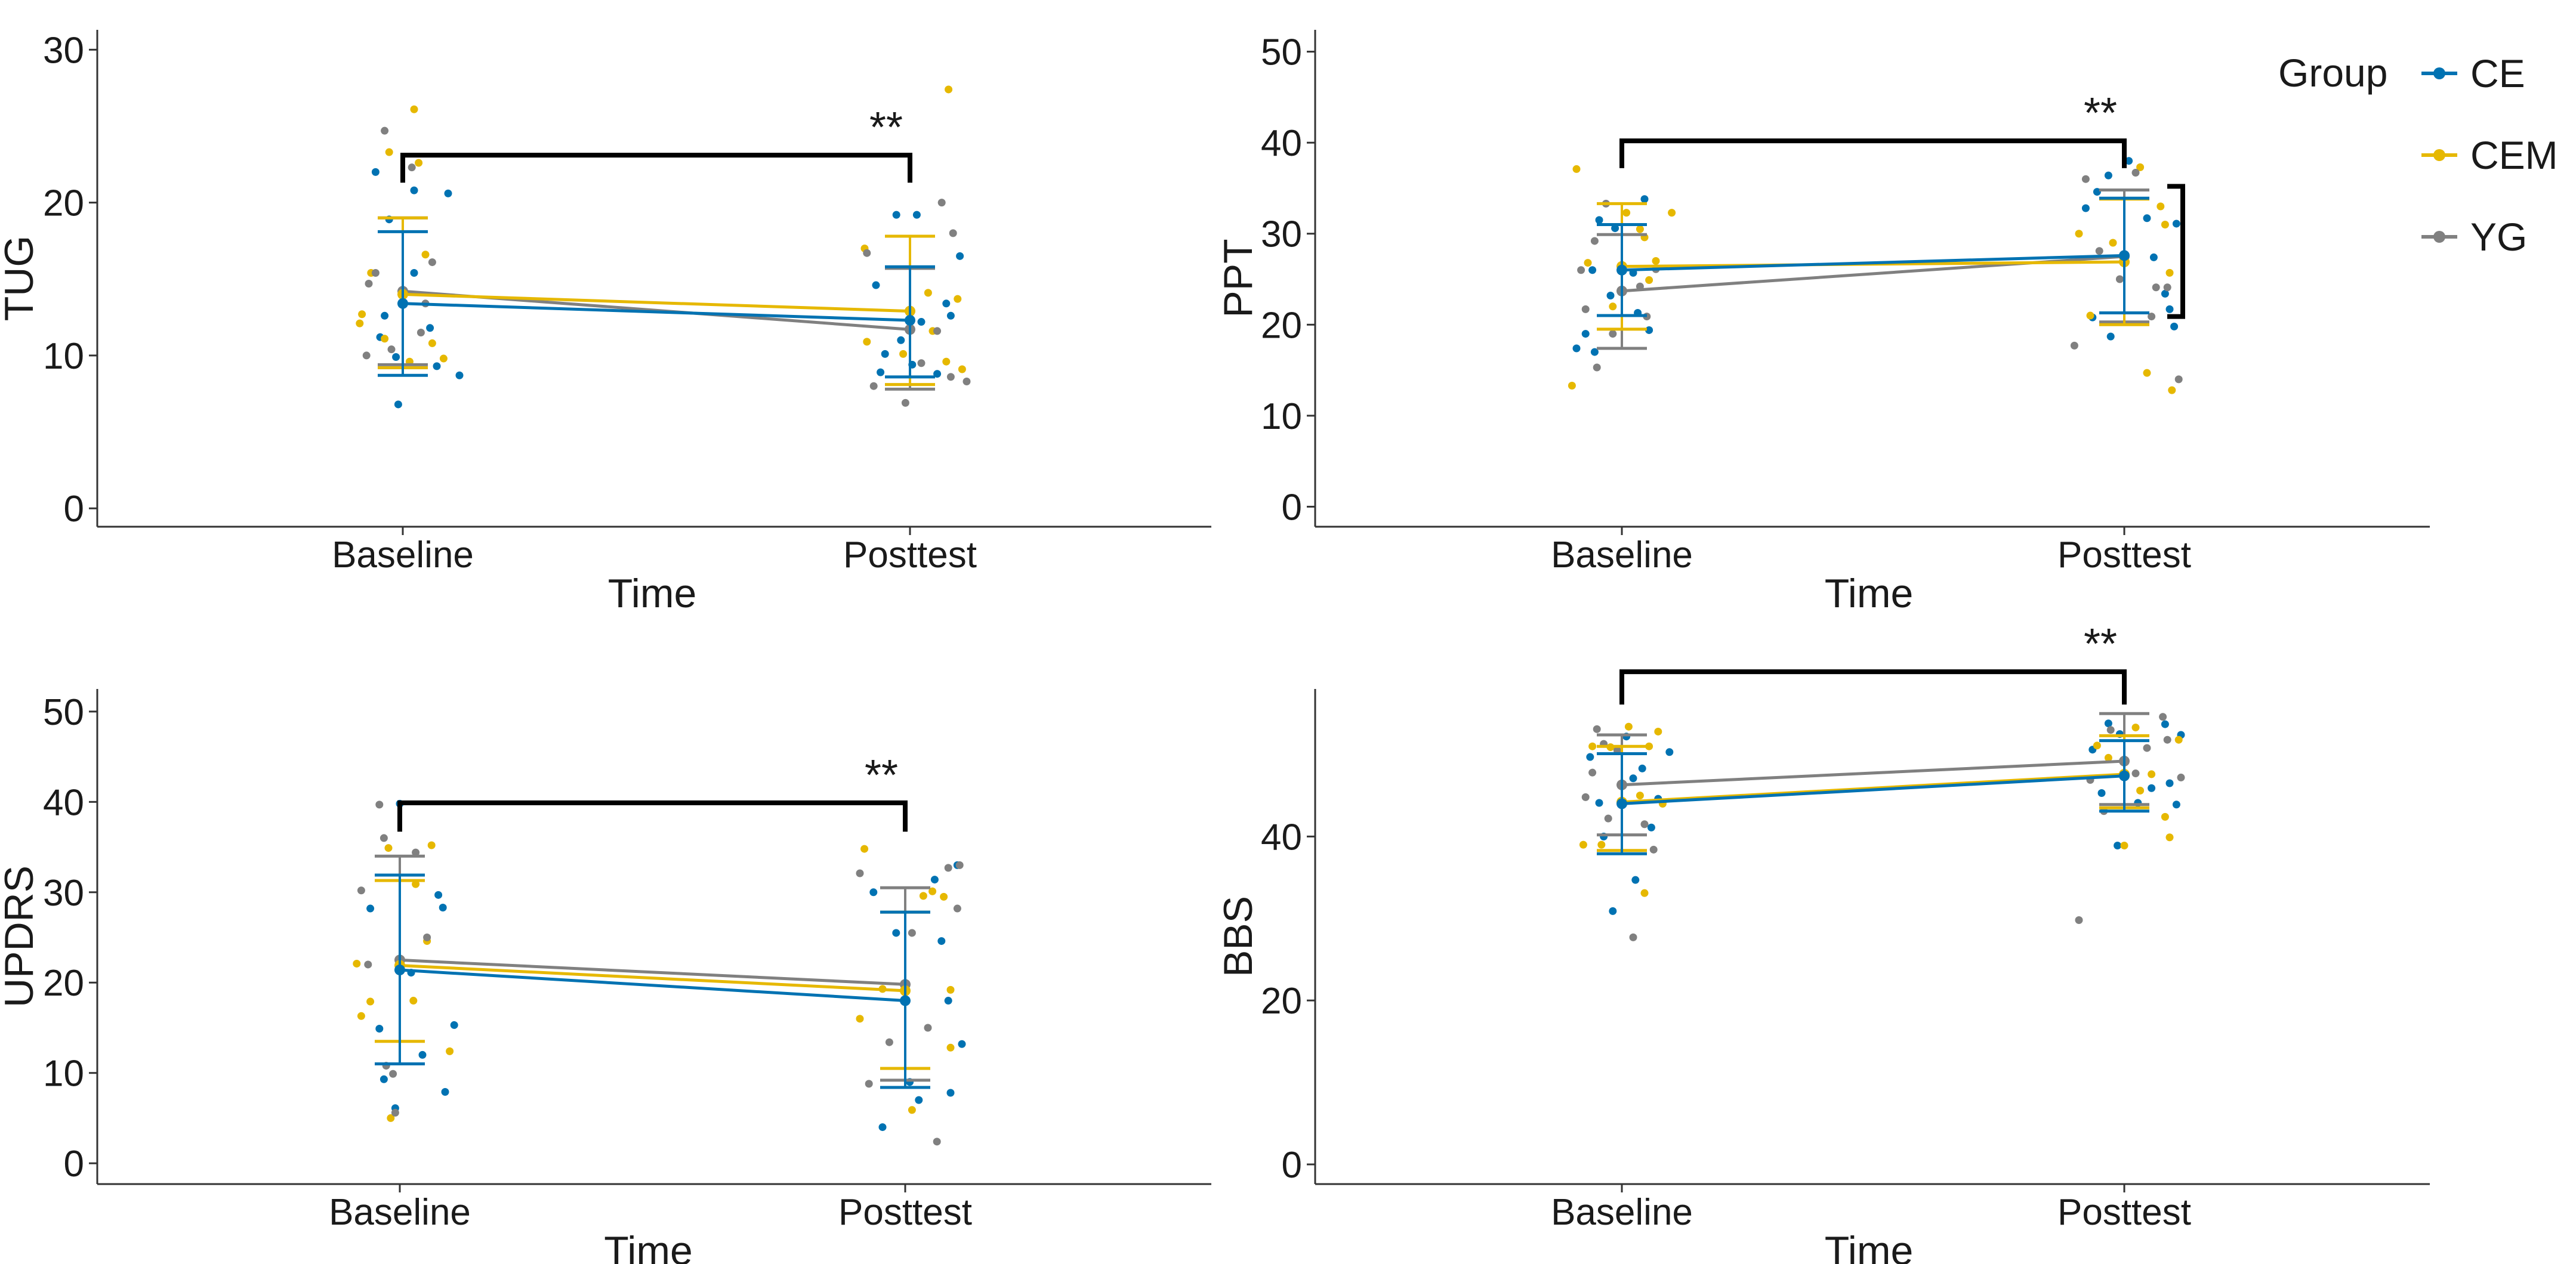 The height and width of the screenshot is (1264, 2576). Describe the element at coordinates (2474, 237) in the screenshot. I see `legend-item-yg: YG` at that location.